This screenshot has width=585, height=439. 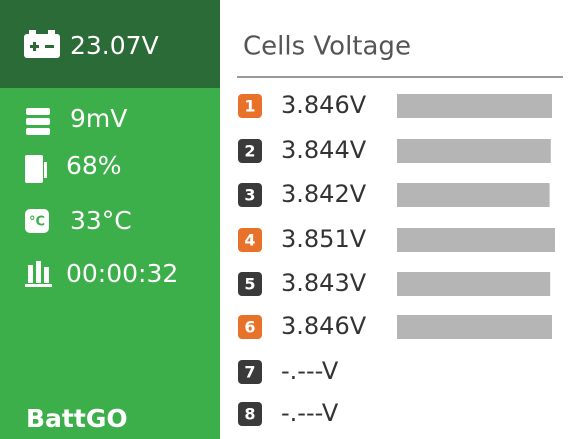 What do you see at coordinates (38, 121) in the screenshot?
I see `balance-icon` at bounding box center [38, 121].